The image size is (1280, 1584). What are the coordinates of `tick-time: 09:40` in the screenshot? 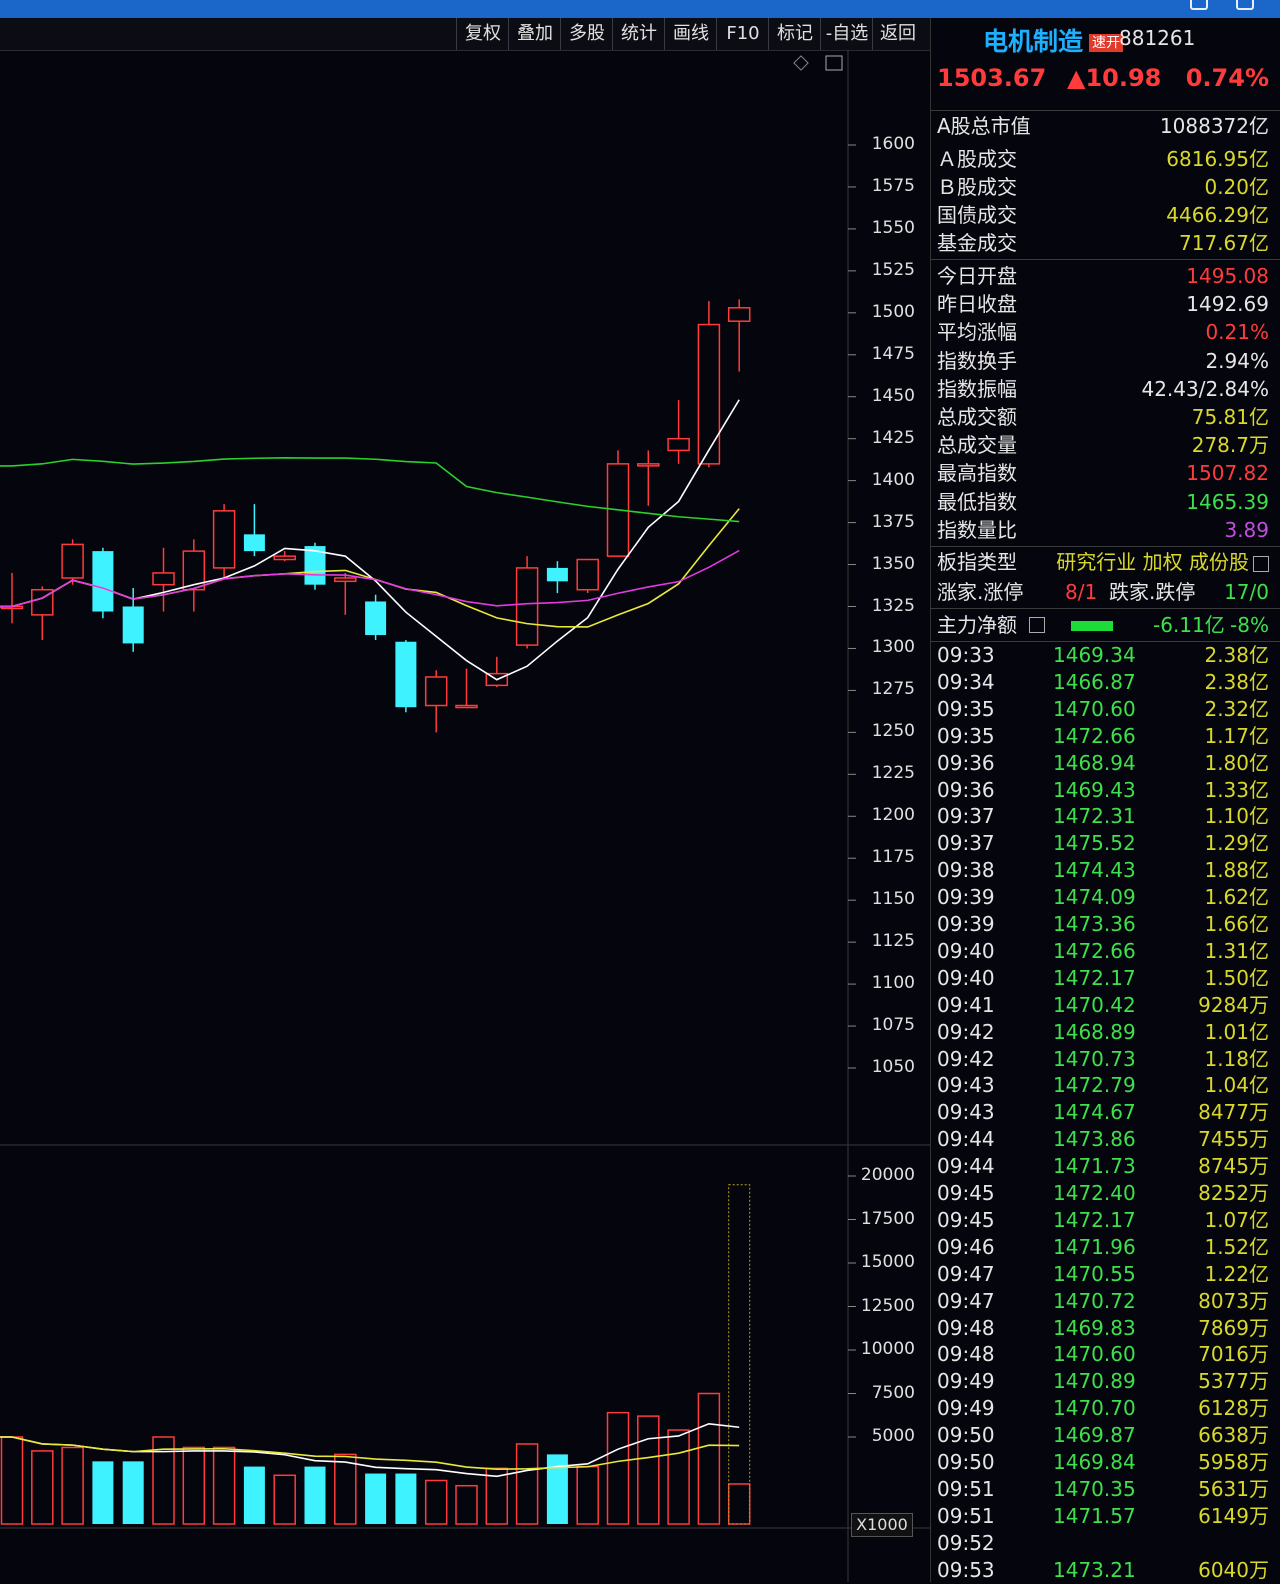 It's located at (966, 950).